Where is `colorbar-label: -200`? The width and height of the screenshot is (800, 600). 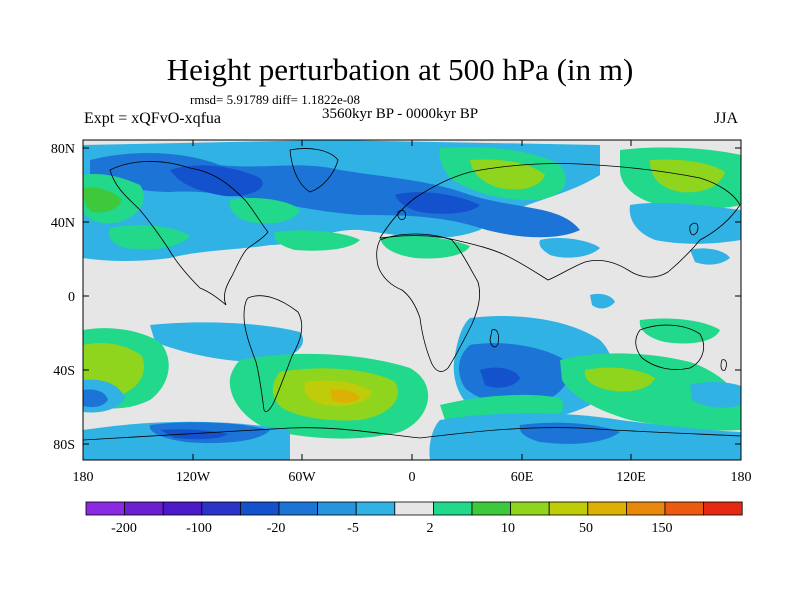
colorbar-label: -200 is located at coordinates (124, 528).